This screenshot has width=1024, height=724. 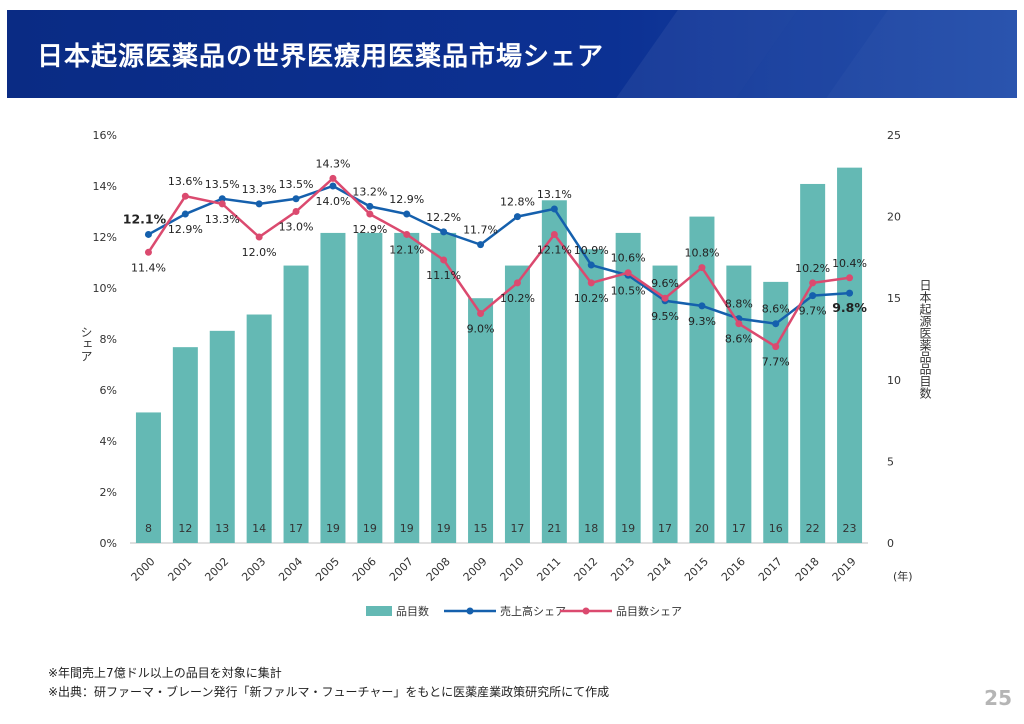 What do you see at coordinates (148, 252) in the screenshot?
I see `count-share-point-2000` at bounding box center [148, 252].